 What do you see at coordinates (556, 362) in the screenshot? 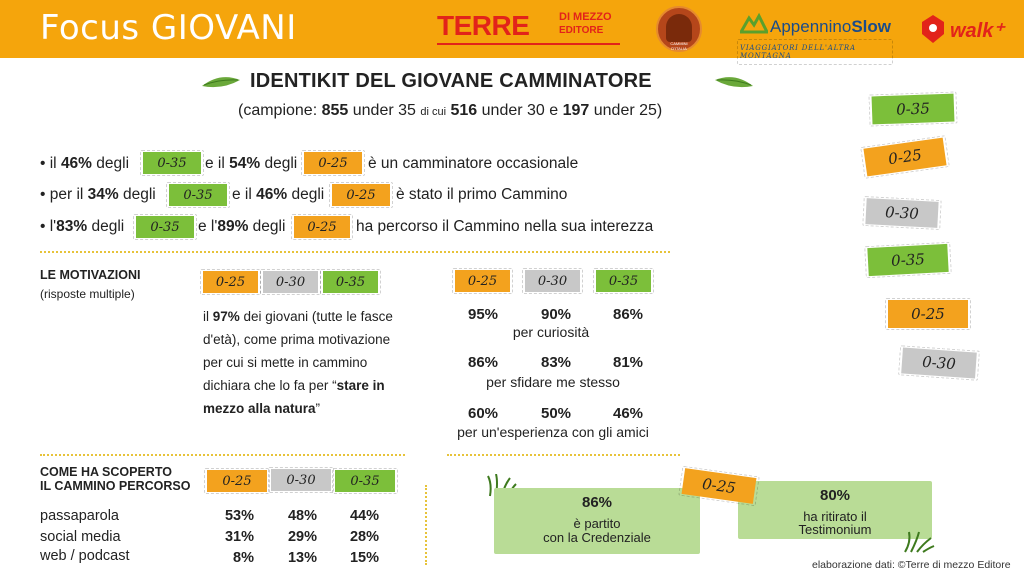
I see `motivation-value: 83%` at bounding box center [556, 362].